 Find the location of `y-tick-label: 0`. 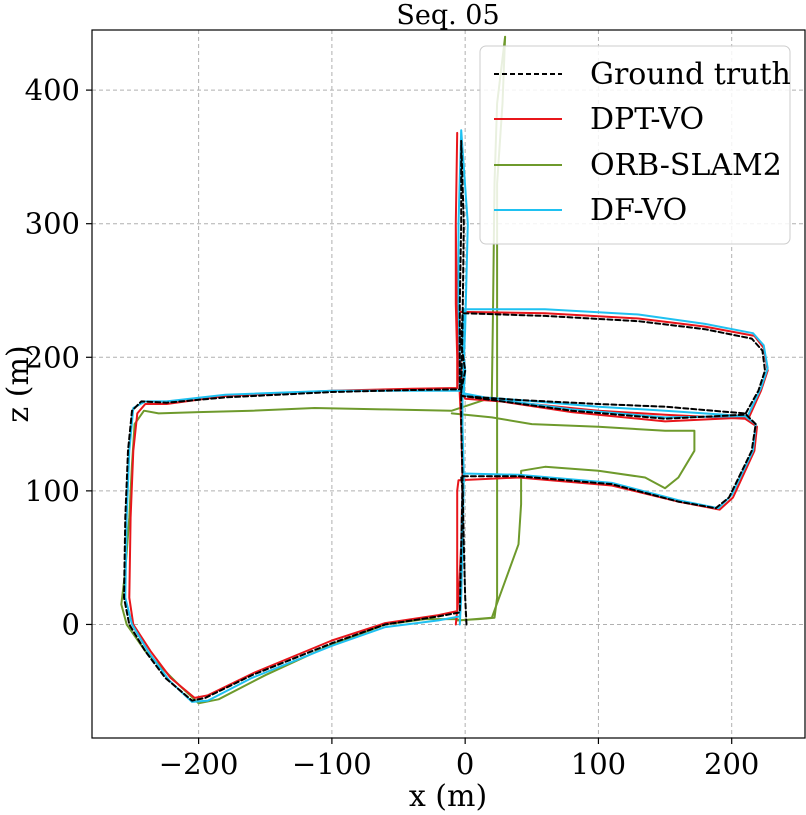

y-tick-label: 0 is located at coordinates (71, 624).